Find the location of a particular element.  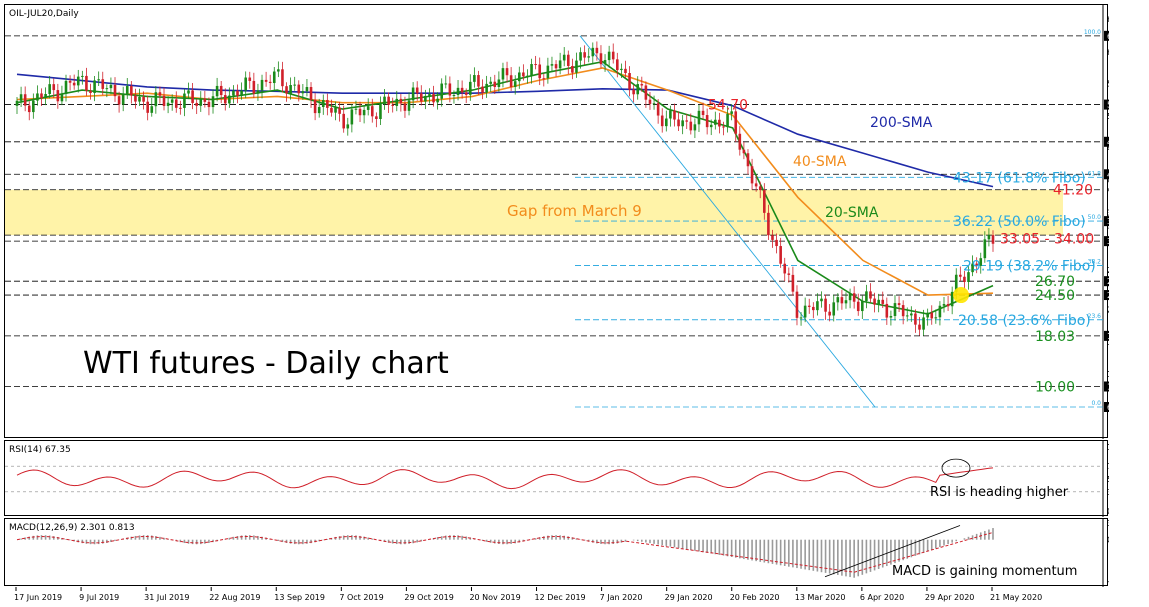

price-axis-tick: 42.65 is located at coordinates (1108, 181).